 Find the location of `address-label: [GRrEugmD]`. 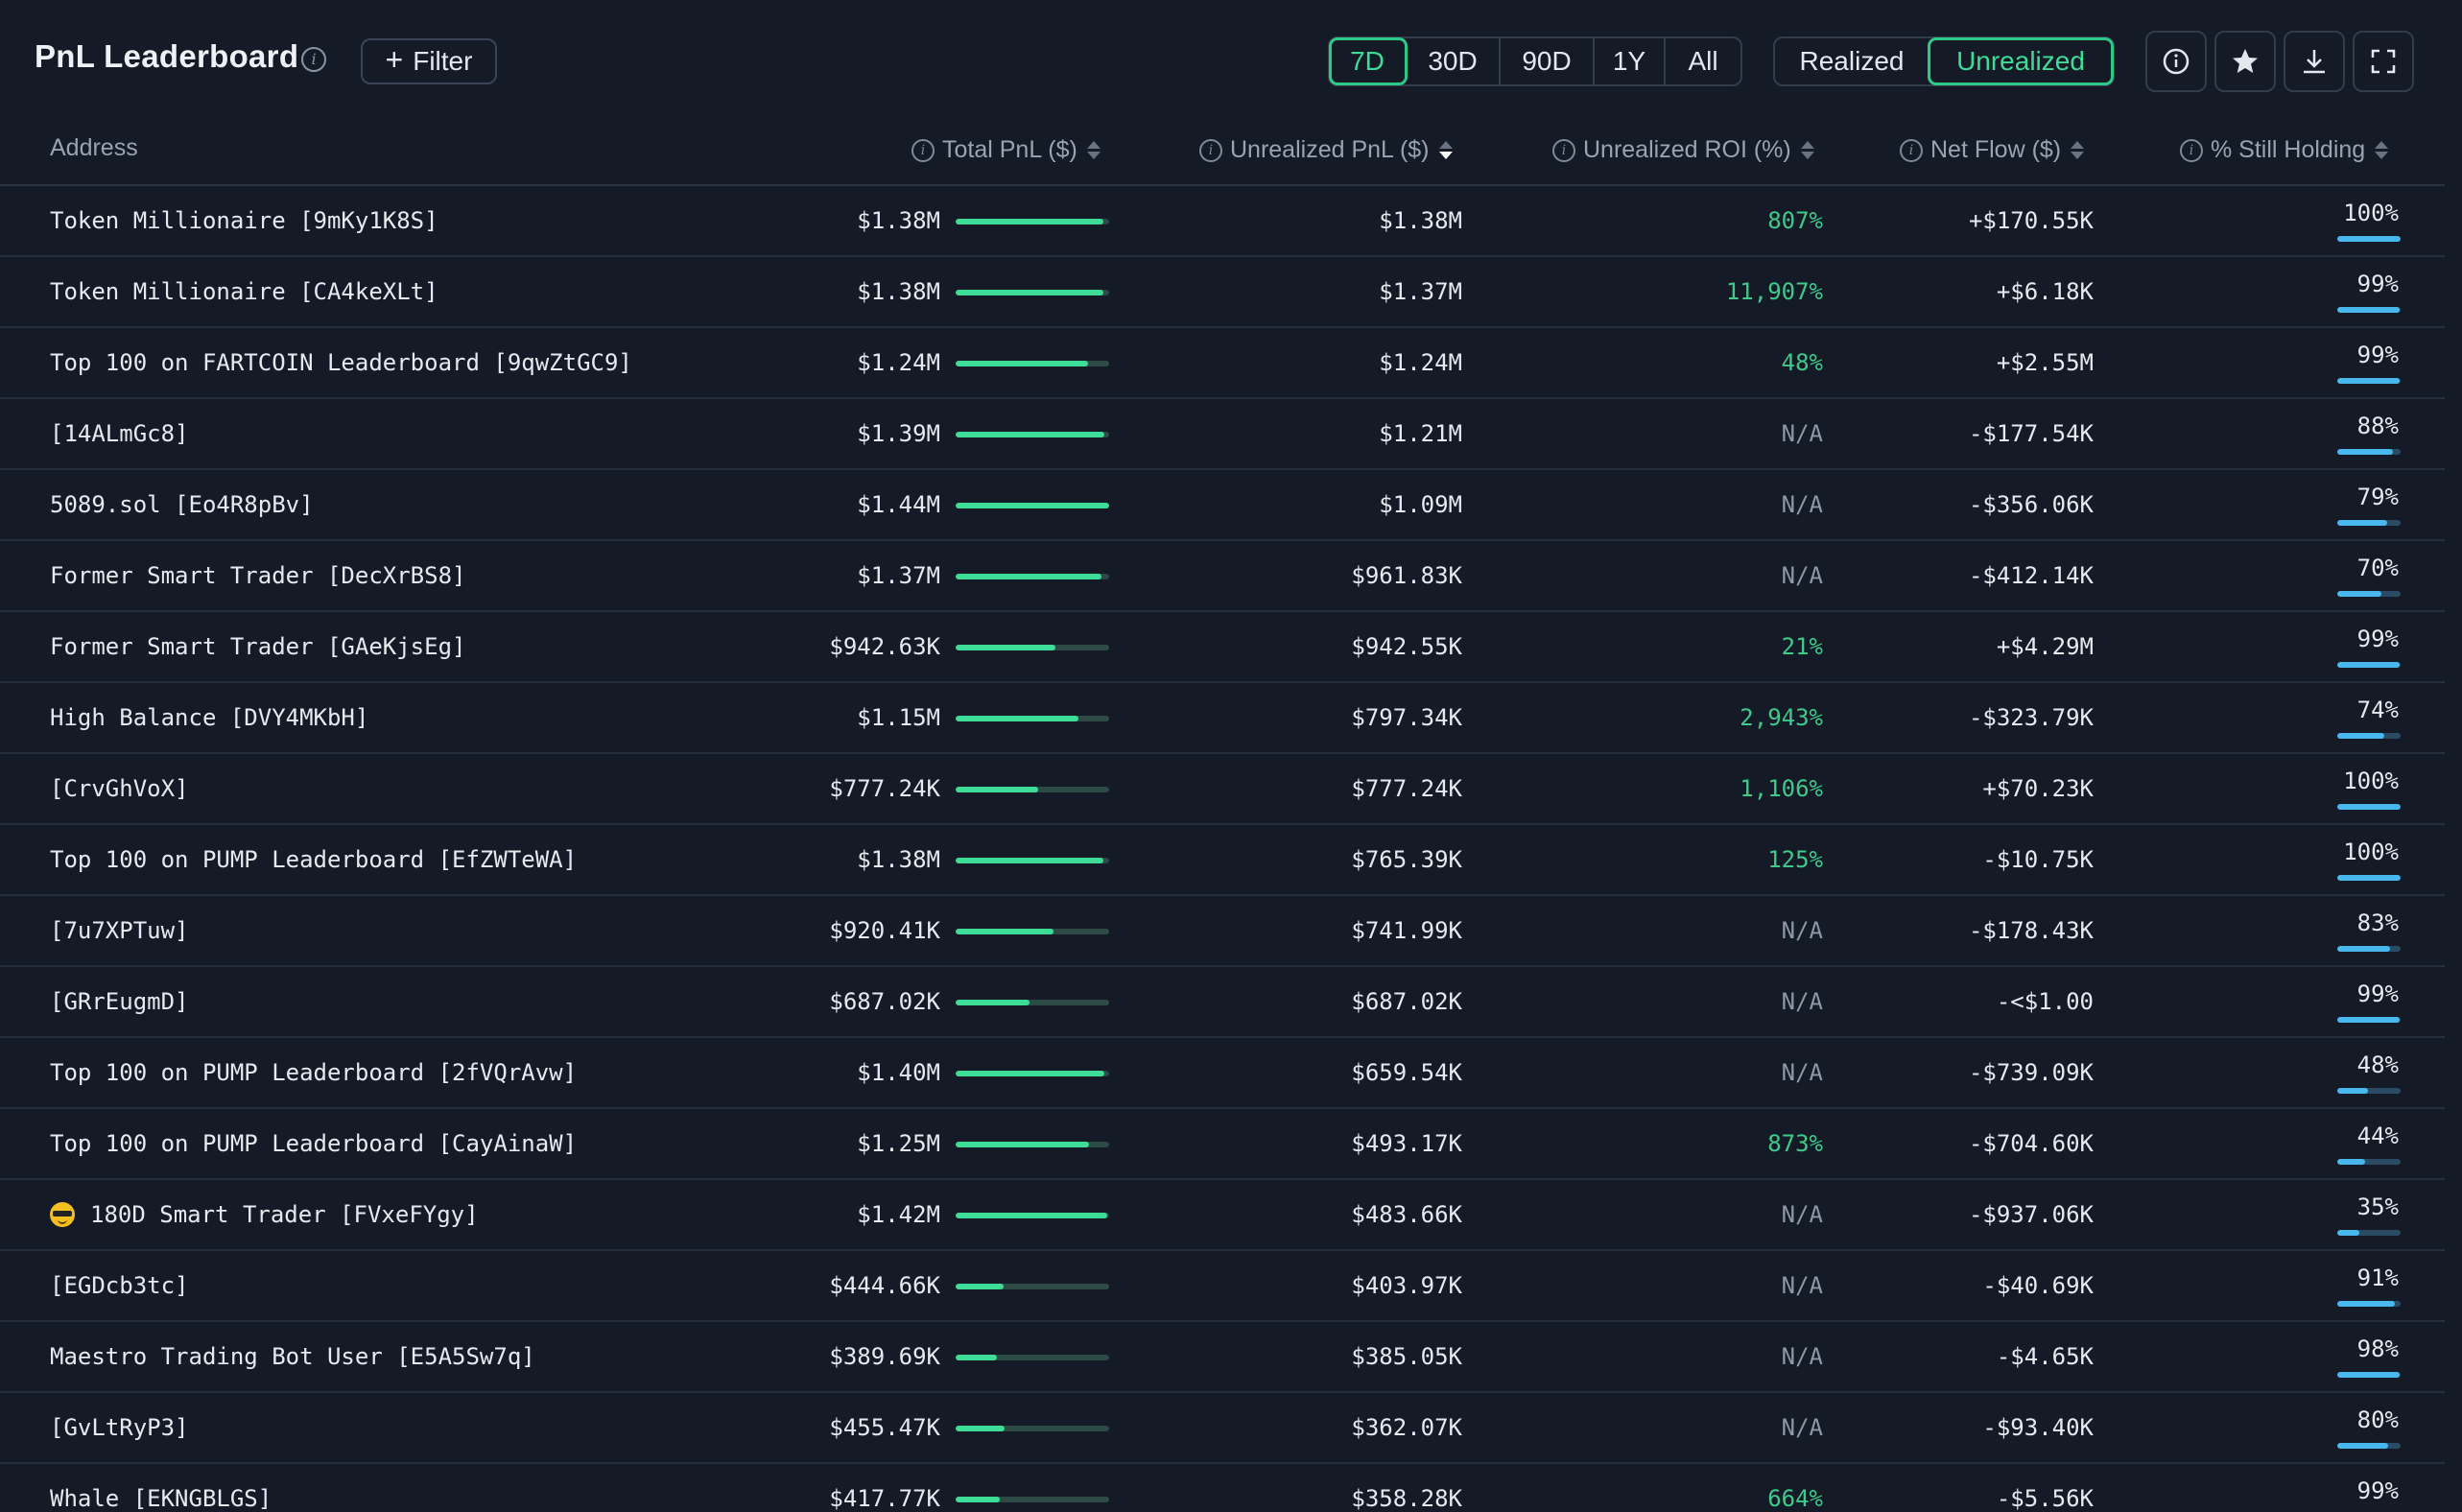

address-label: [GRrEugmD] is located at coordinates (119, 1001).